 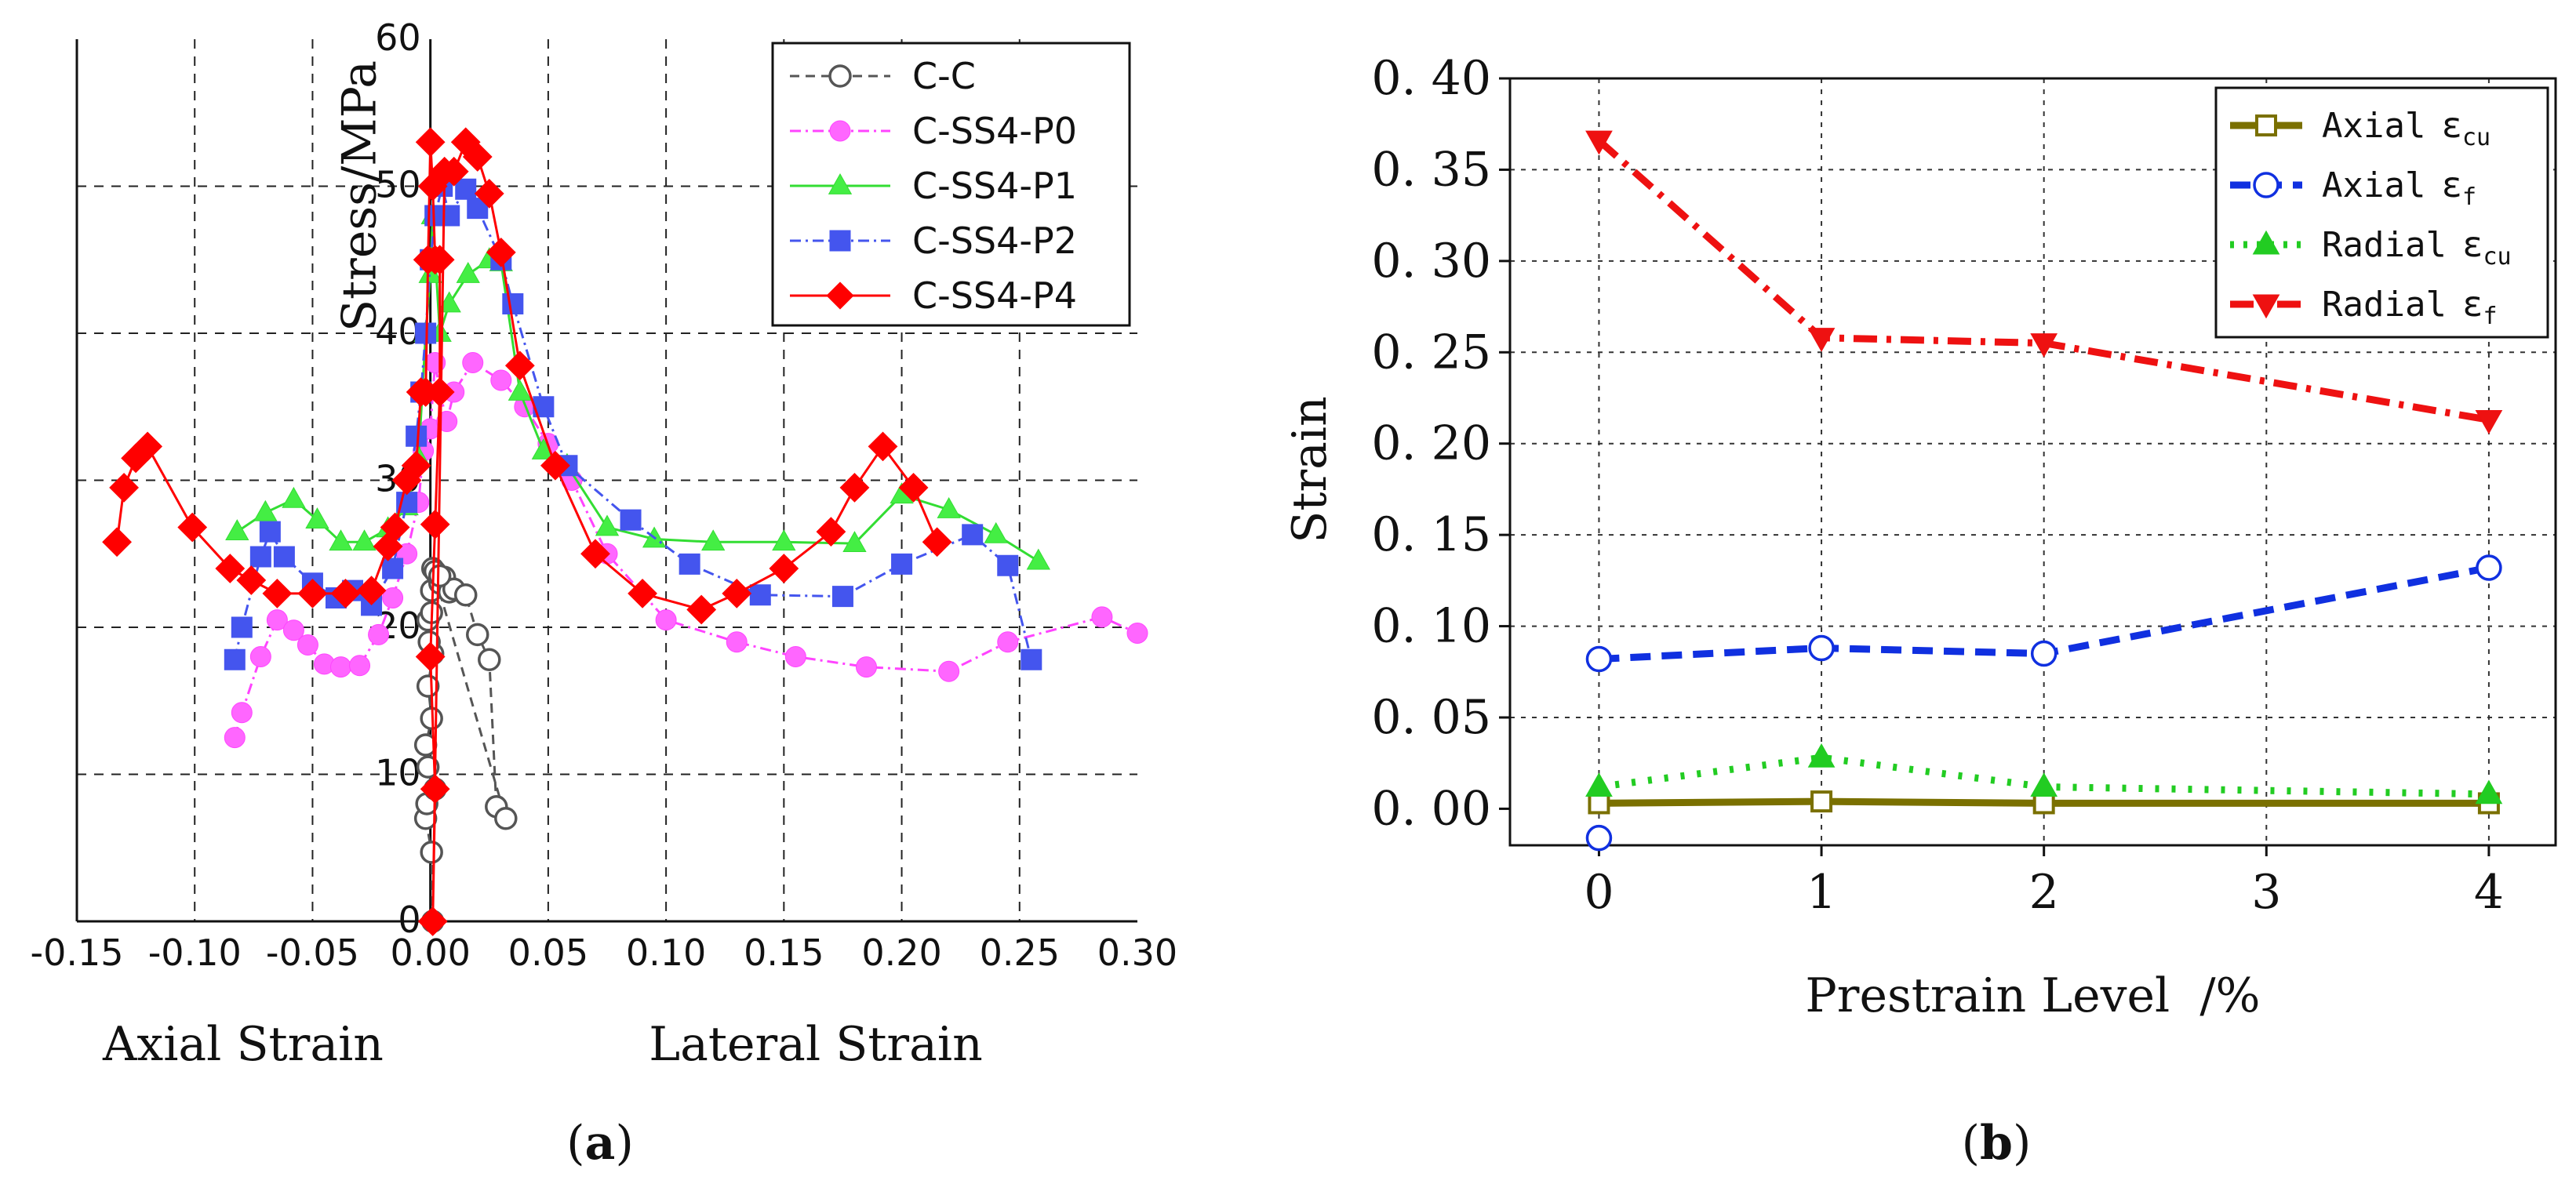 I want to click on x-tick-label: 0.00, so click(x=430, y=953).